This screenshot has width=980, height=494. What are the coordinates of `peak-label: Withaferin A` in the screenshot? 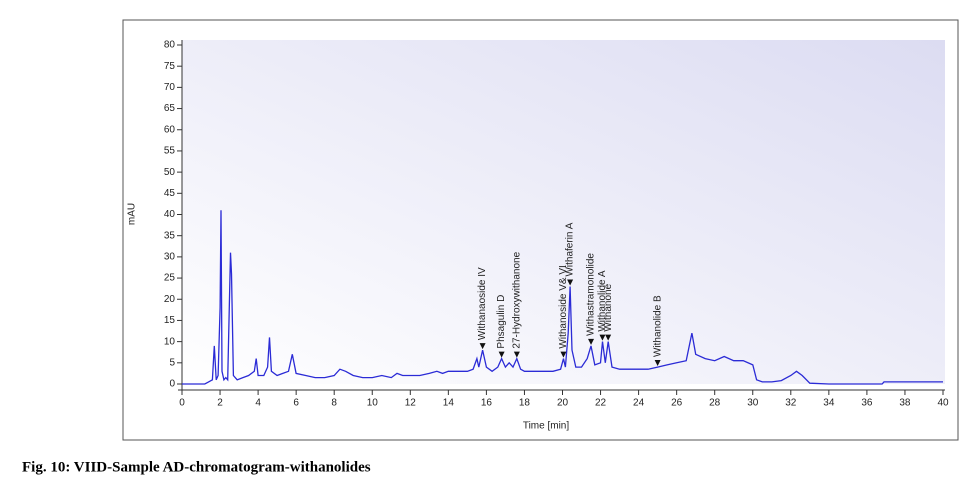 It's located at (570, 249).